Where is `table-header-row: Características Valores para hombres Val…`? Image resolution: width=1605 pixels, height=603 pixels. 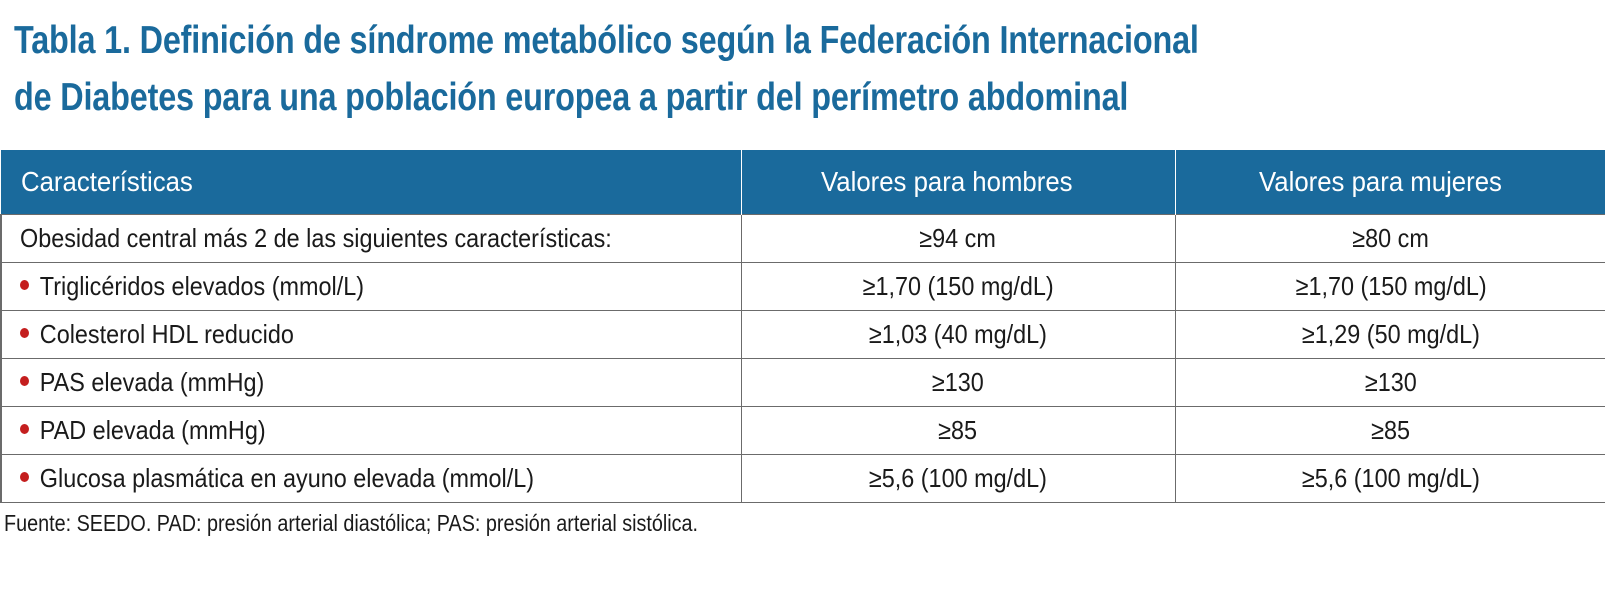
table-header-row: Características Valores para hombres Val… is located at coordinates (803, 182).